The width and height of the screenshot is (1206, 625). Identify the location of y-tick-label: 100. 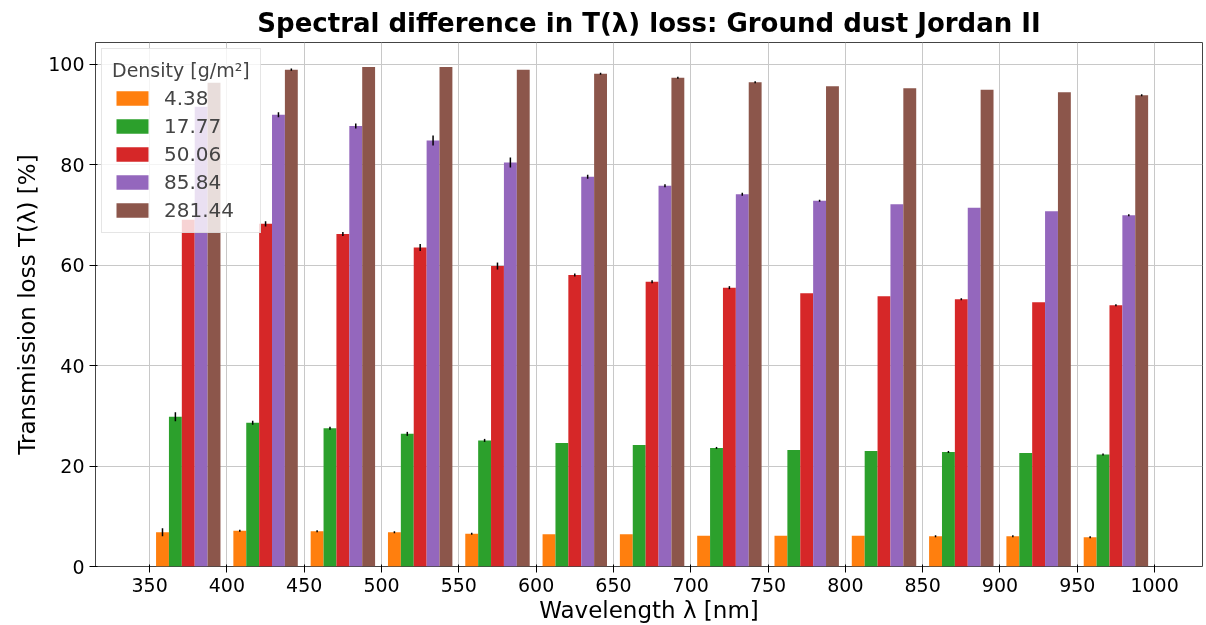
(66, 64).